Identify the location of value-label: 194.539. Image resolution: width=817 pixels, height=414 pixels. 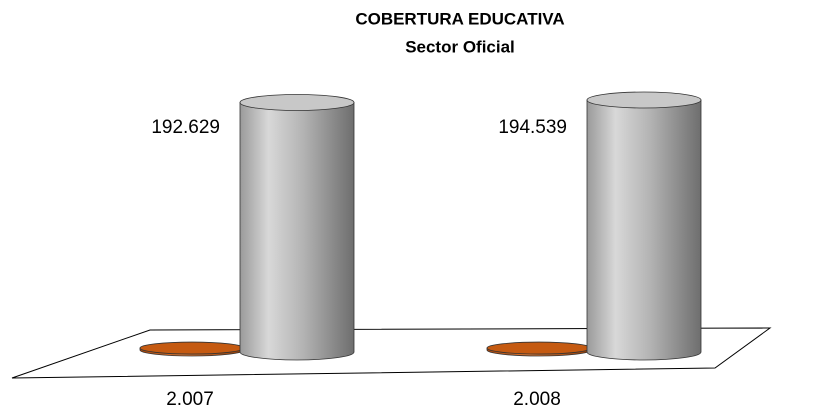
(532, 127).